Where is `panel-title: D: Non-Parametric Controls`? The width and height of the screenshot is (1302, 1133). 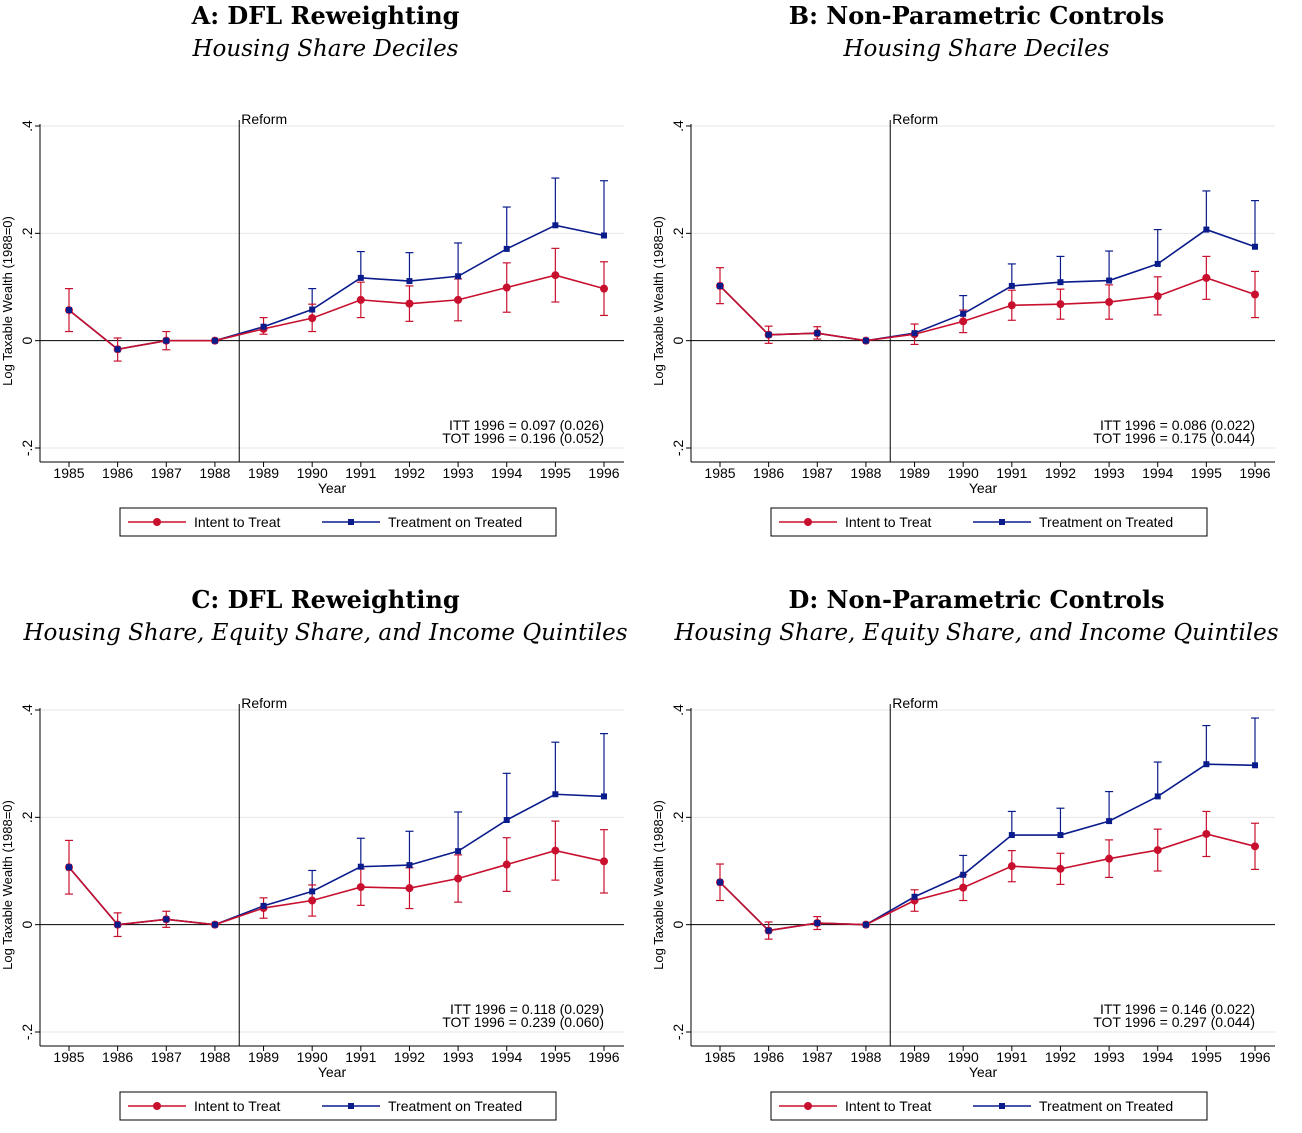 panel-title: D: Non-Parametric Controls is located at coordinates (976, 599).